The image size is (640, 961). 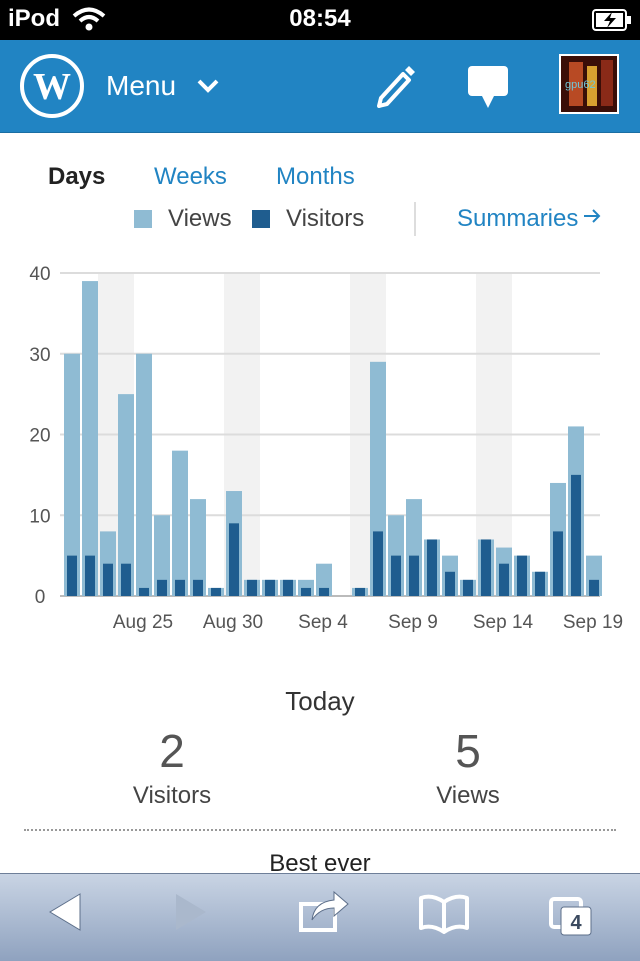 What do you see at coordinates (192, 912) in the screenshot?
I see `forward-icon` at bounding box center [192, 912].